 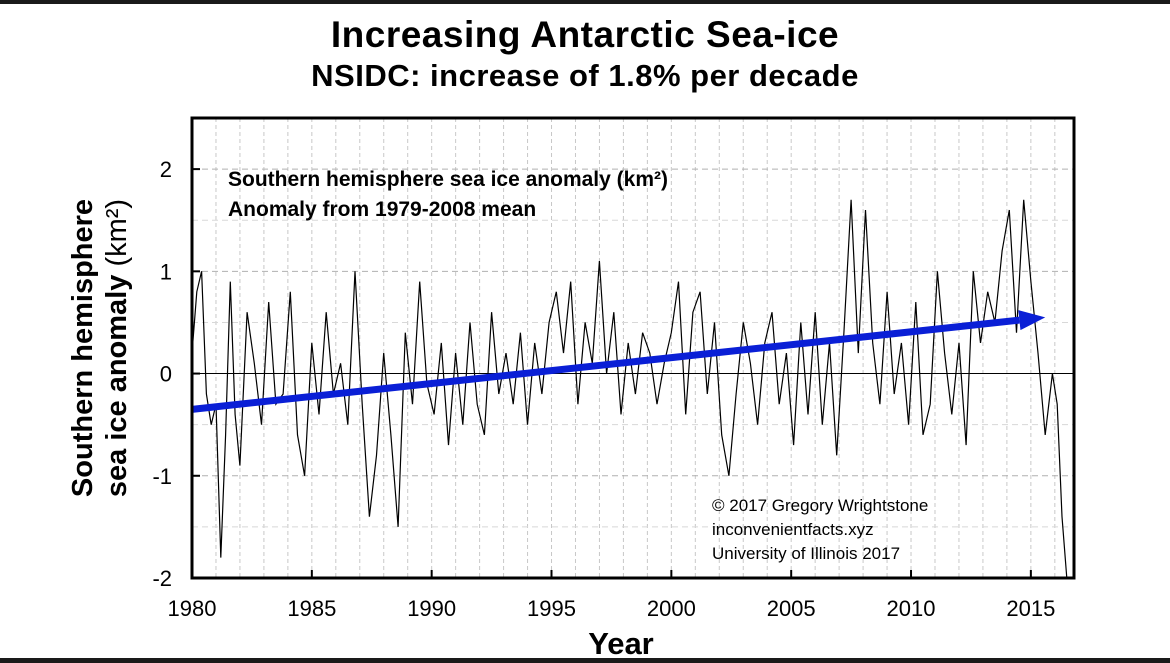 I want to click on x-tick-label: 2010, so click(x=911, y=608).